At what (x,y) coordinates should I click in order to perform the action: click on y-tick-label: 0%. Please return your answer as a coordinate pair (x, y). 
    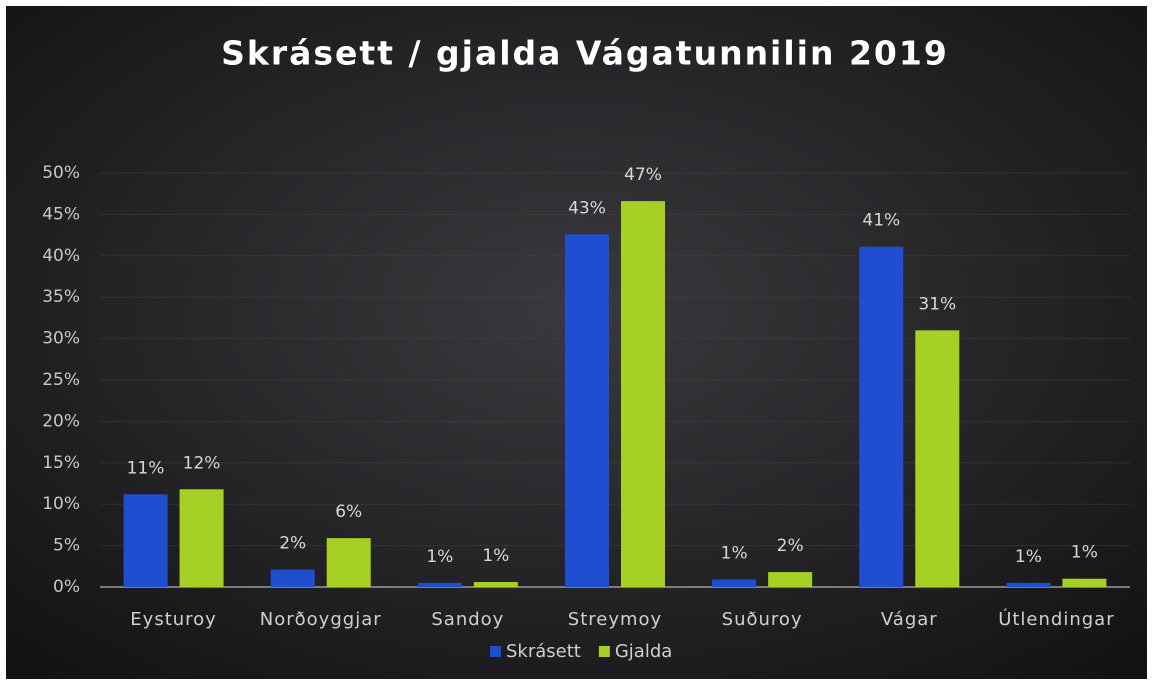
    Looking at the image, I should click on (66, 587).